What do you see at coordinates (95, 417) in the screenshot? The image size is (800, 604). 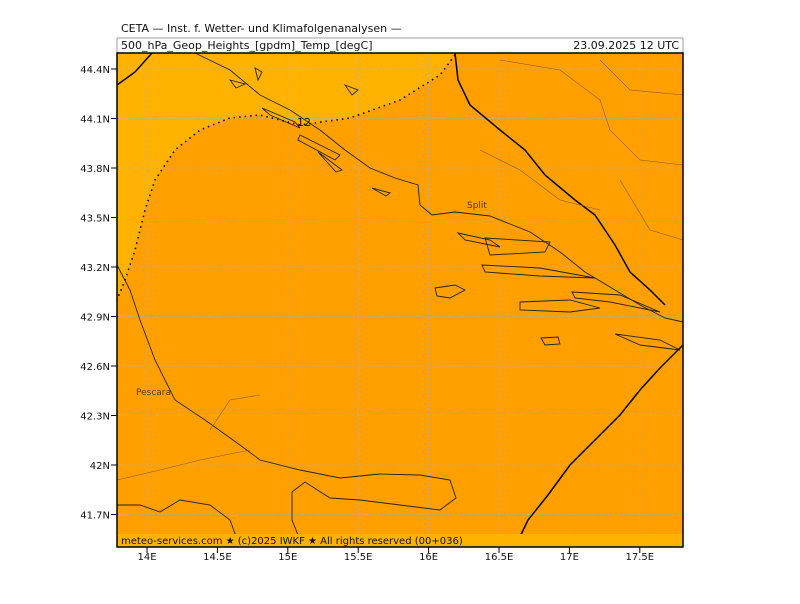 I see `lat-label: 42.3N` at bounding box center [95, 417].